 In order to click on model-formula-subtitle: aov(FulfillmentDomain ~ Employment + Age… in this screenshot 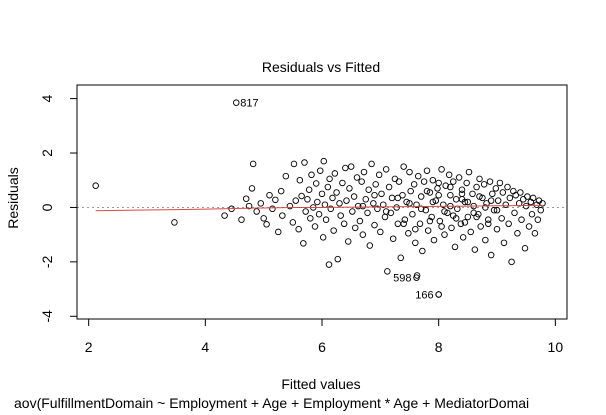, I will do `click(271, 403)`.